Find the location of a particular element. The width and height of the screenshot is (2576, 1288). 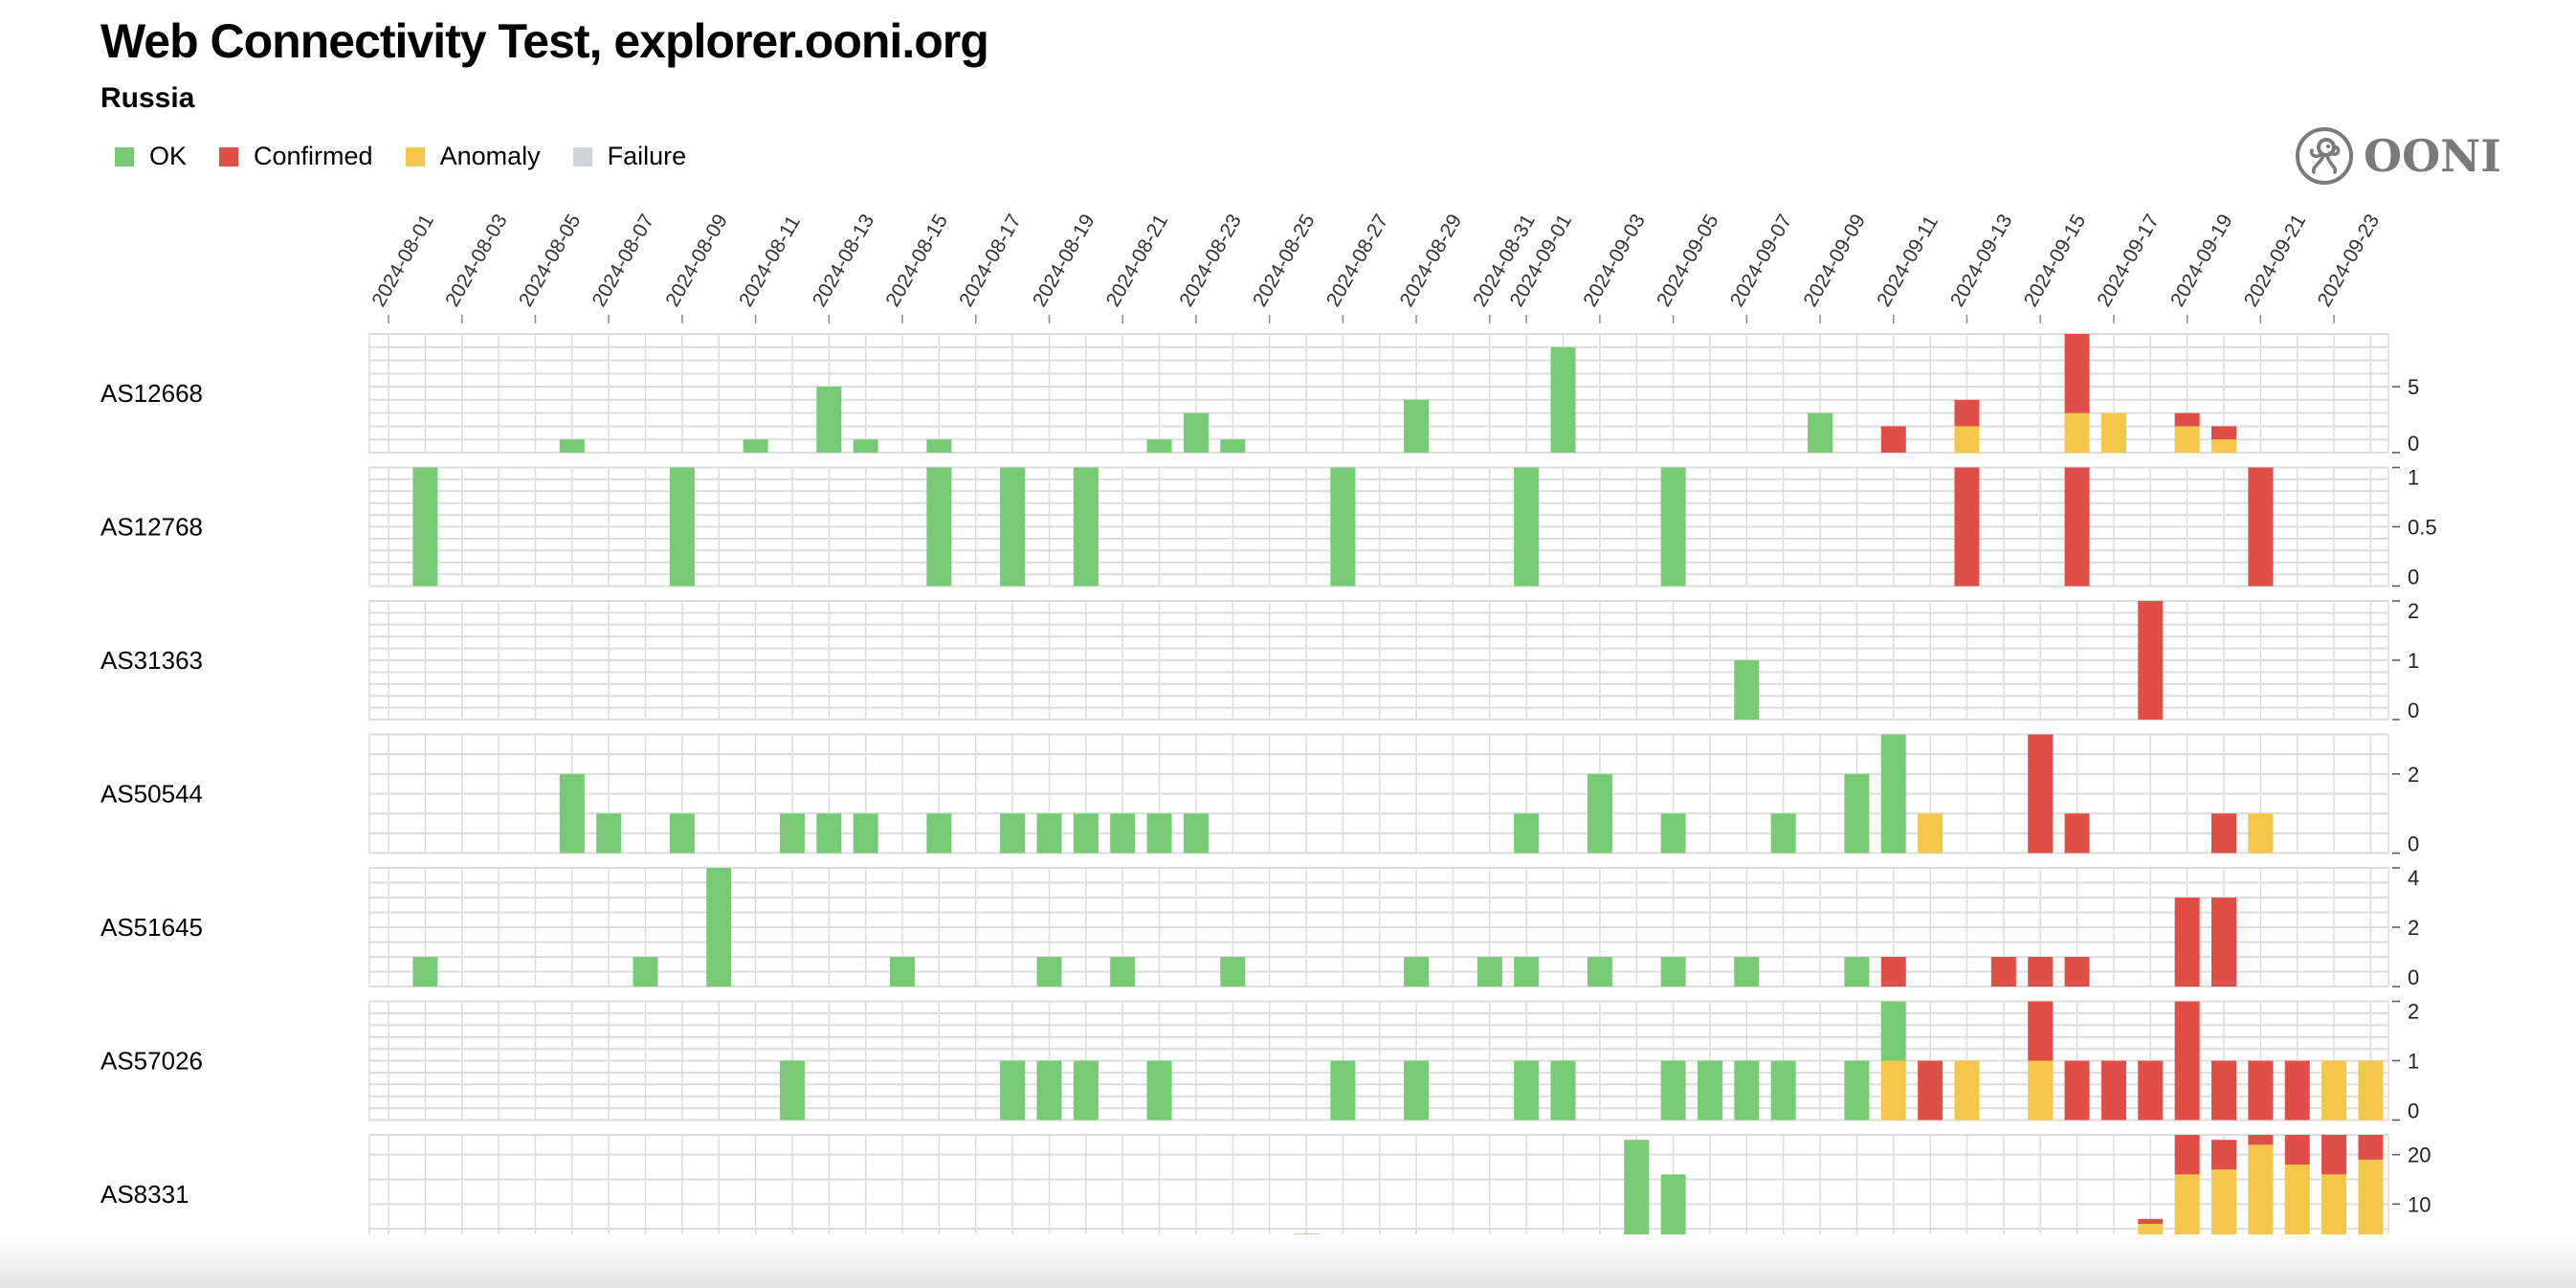

legend-swatch-confirmed is located at coordinates (229, 156).